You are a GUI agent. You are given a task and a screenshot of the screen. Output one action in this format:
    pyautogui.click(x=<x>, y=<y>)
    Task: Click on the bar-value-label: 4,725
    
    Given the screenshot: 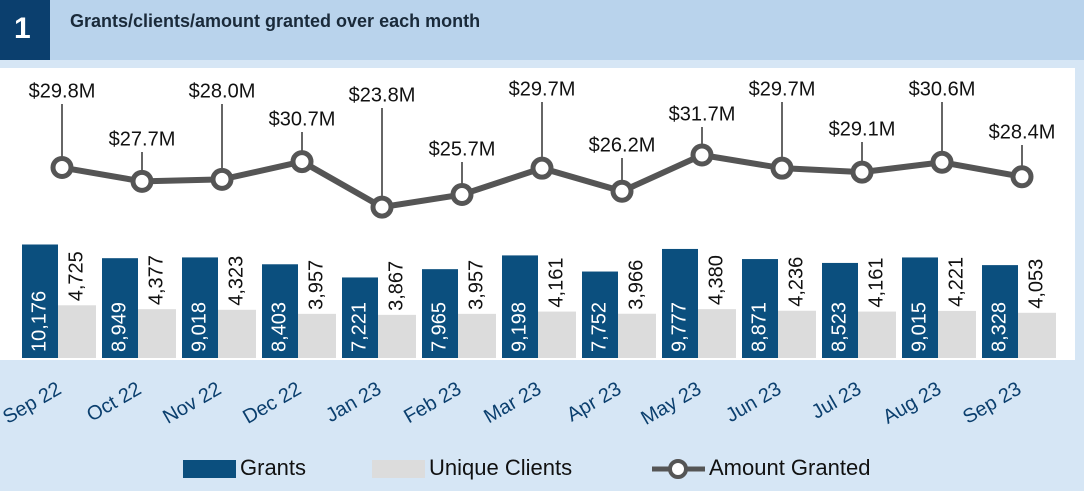 What is the action you would take?
    pyautogui.click(x=76, y=276)
    